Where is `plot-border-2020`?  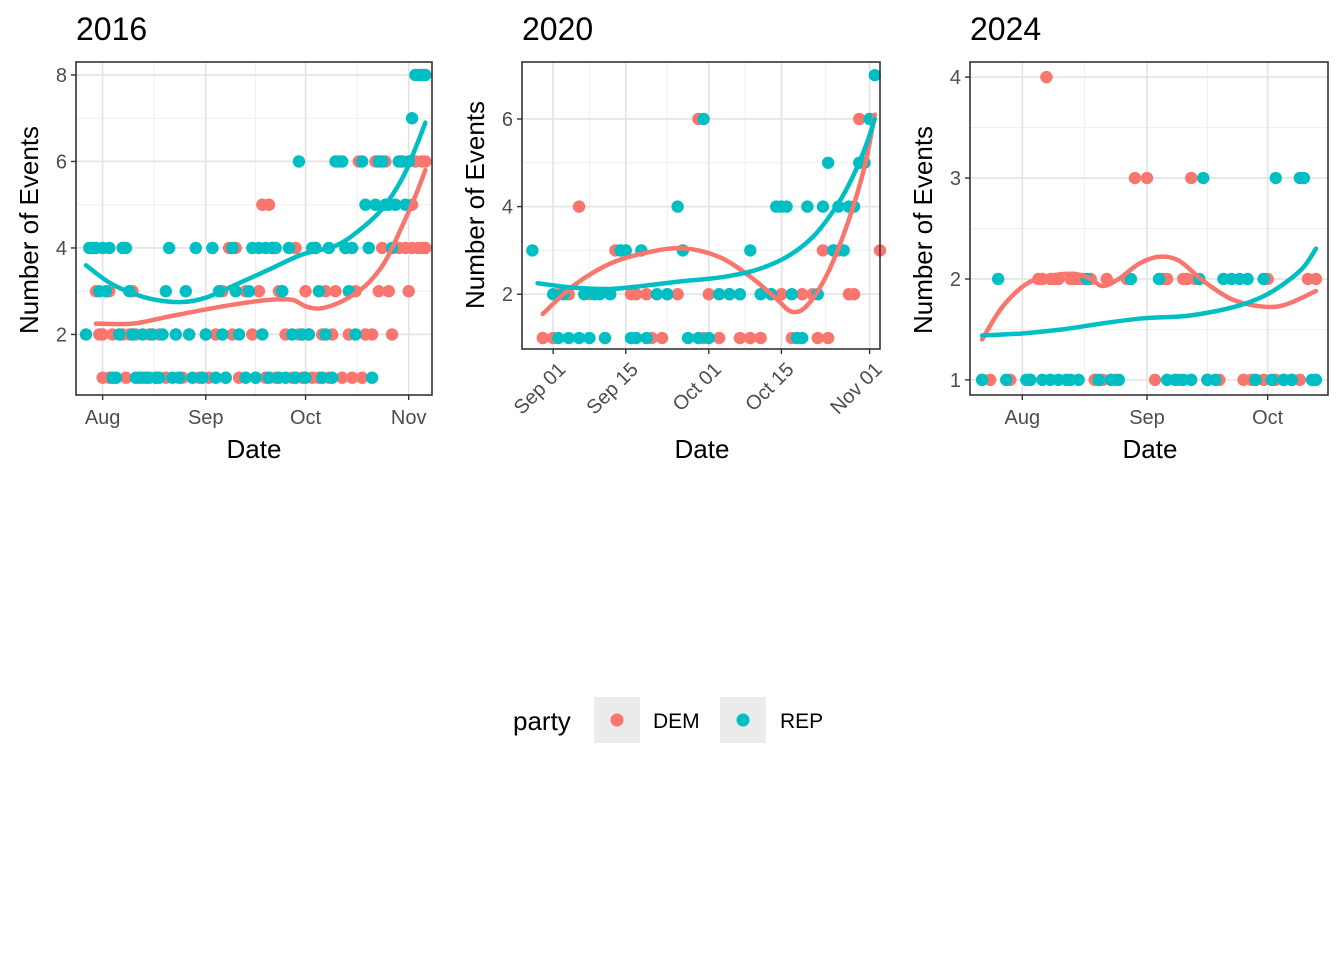
plot-border-2020 is located at coordinates (701, 205).